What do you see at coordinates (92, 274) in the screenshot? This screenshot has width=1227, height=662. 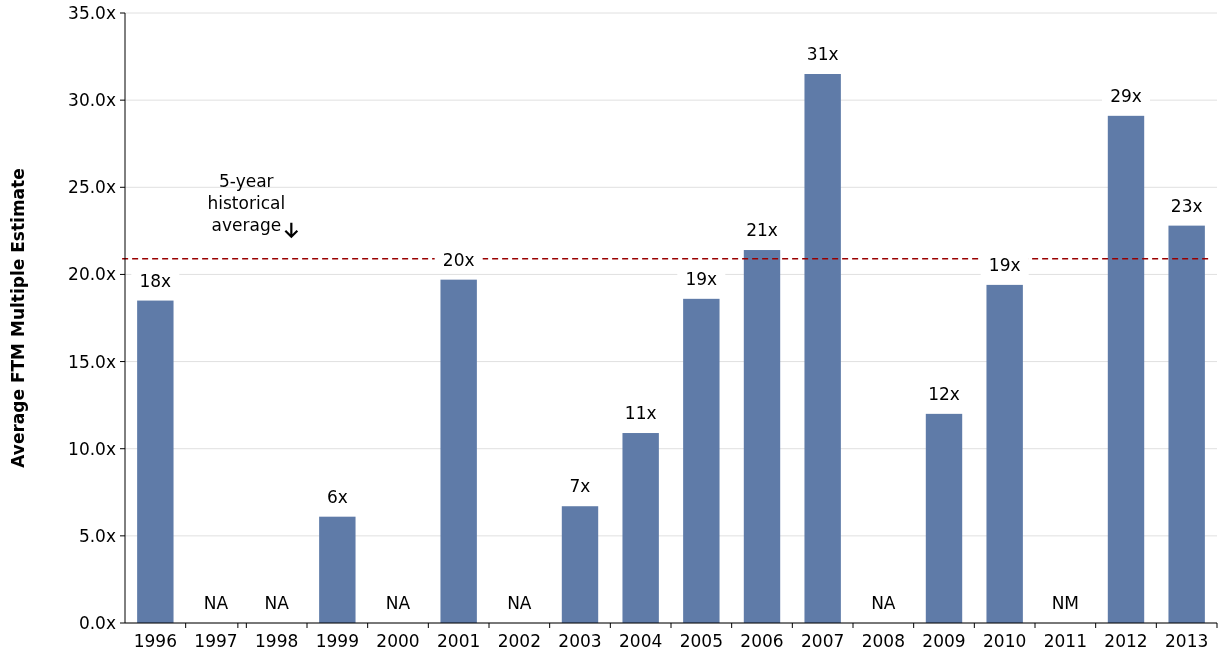 I see `y-tick-label: 20.0x` at bounding box center [92, 274].